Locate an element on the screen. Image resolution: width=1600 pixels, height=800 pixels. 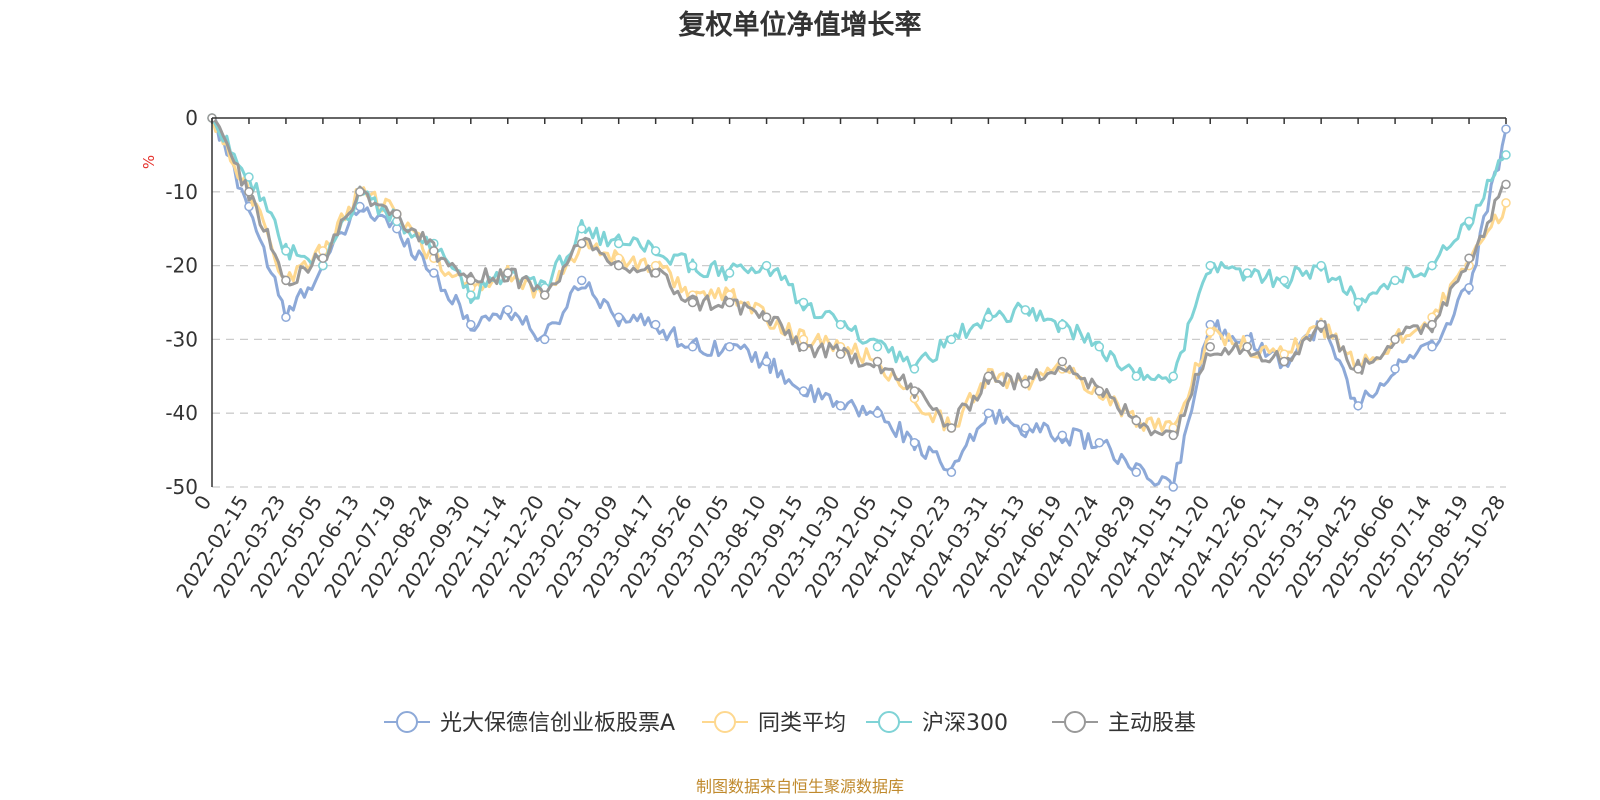
y-tick-label: 0 is located at coordinates (191, 118).